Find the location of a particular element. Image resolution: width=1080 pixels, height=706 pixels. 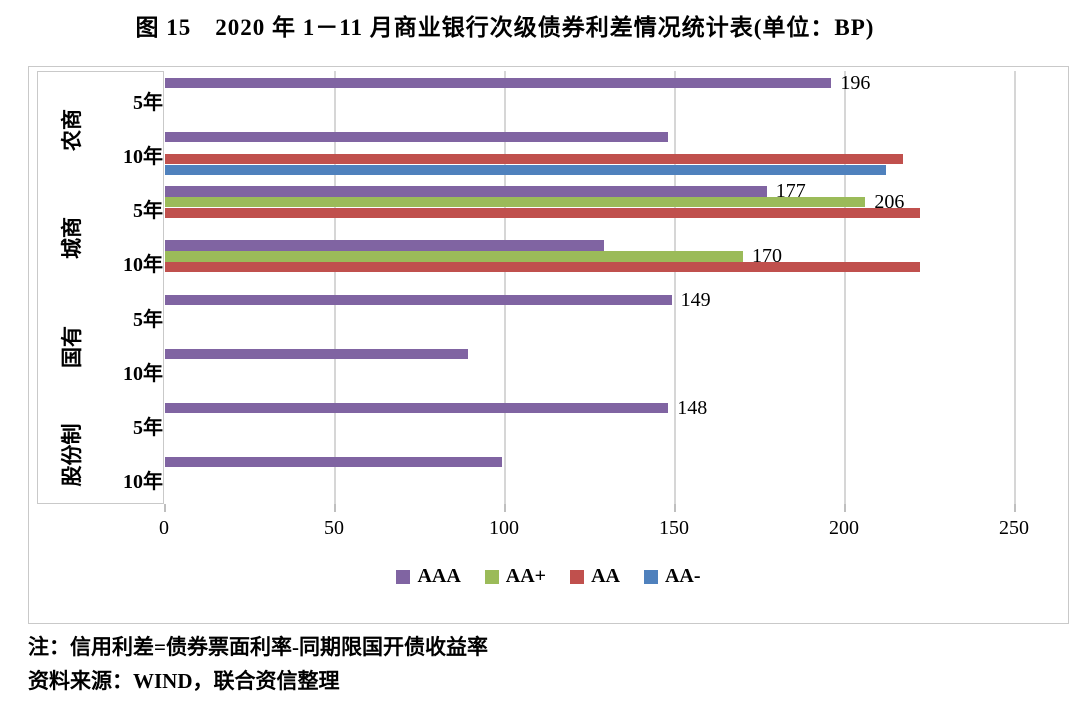

note-source: 资料来源：WIND，联合资信整理 is located at coordinates (184, 681).